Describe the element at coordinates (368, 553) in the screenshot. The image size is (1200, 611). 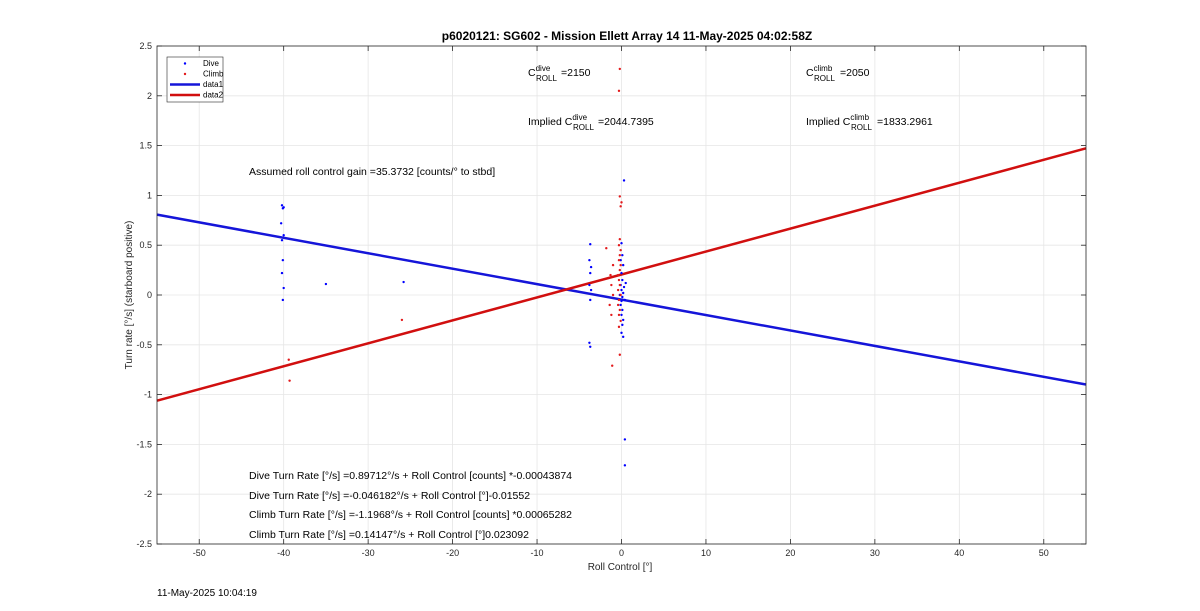
I see `x-tick-label: -30` at that location.